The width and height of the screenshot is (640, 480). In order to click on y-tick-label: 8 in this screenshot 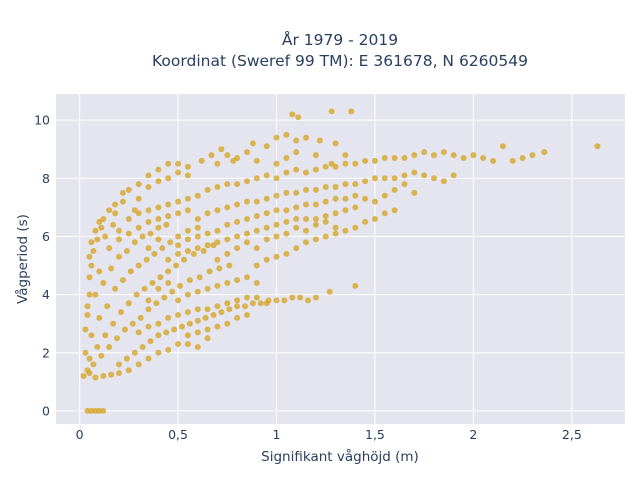, I will do `click(46, 178)`.